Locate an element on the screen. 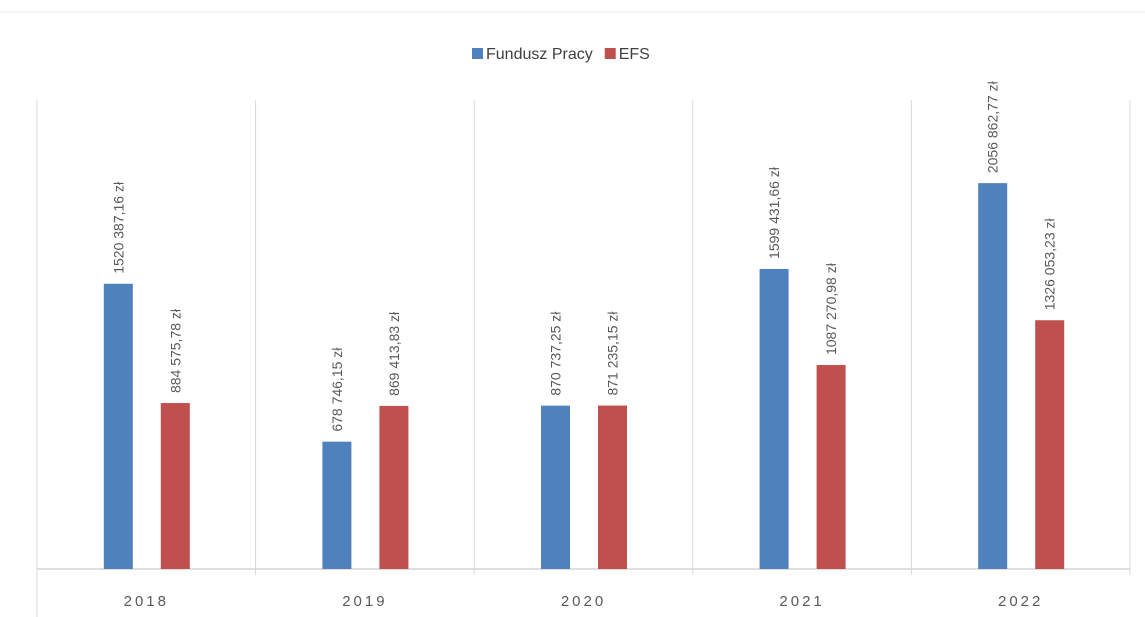 This screenshot has width=1145, height=617. x-tick-label: 2020 is located at coordinates (583, 601).